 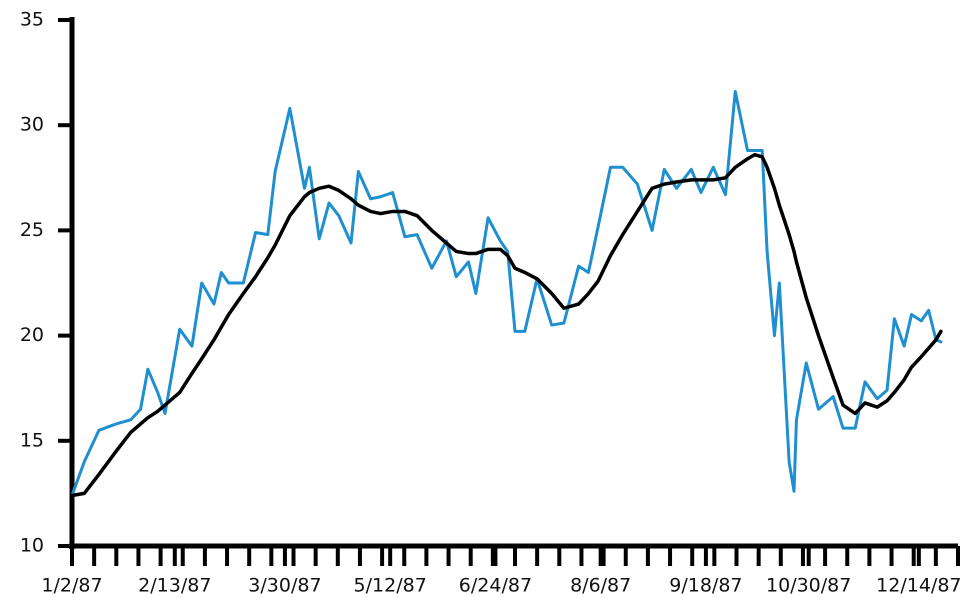 What do you see at coordinates (71, 586) in the screenshot?
I see `x-tick-label: 1/2/87` at bounding box center [71, 586].